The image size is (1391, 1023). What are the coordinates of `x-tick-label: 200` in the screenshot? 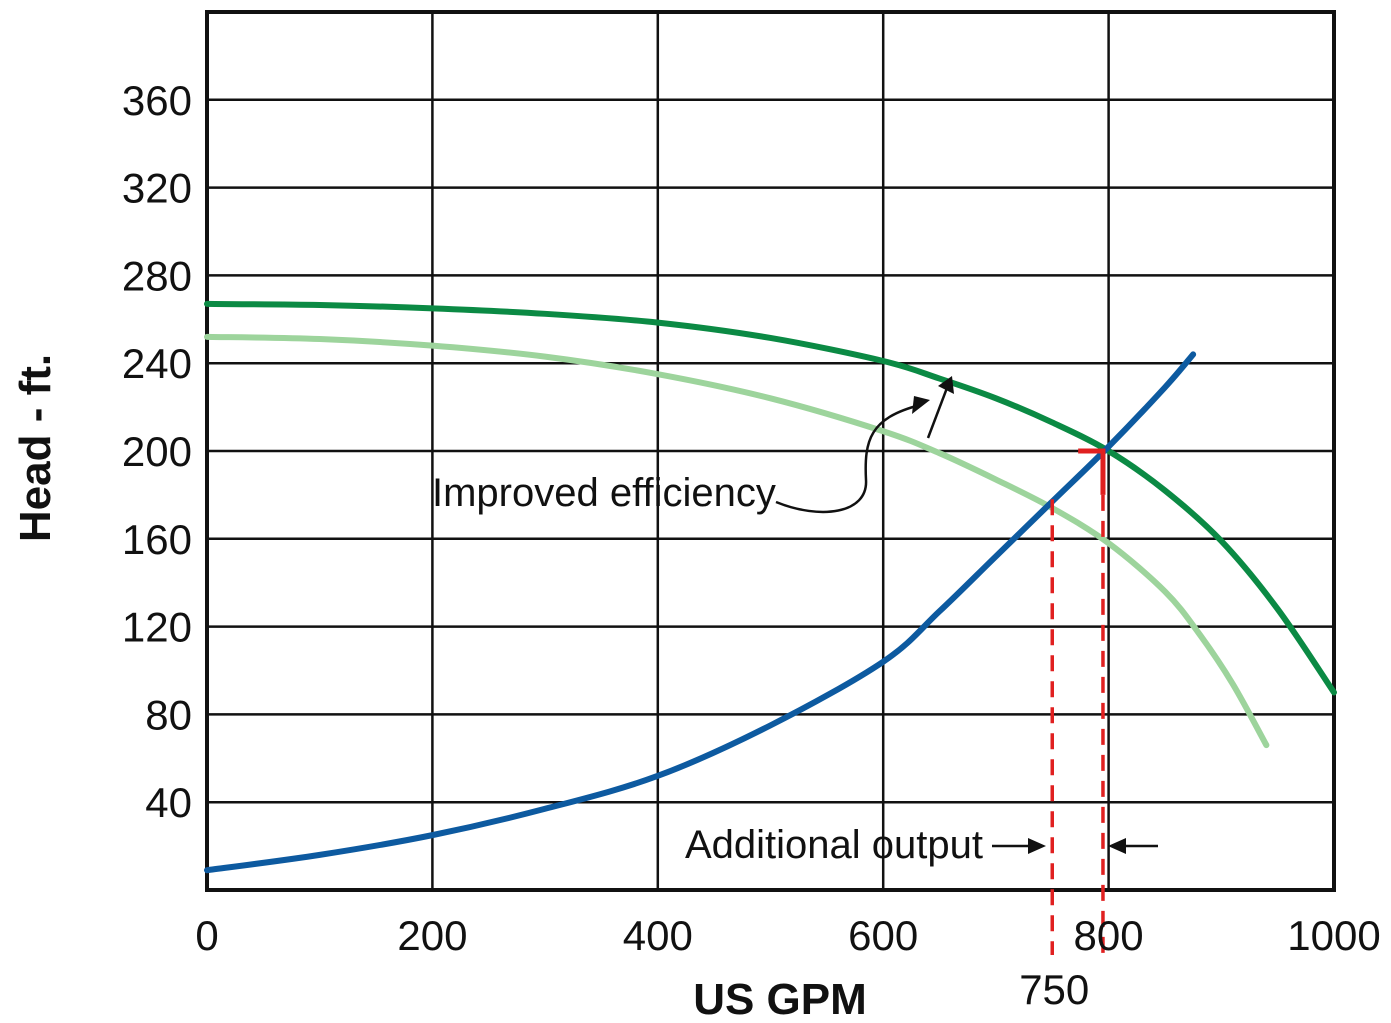 It's located at (432, 935).